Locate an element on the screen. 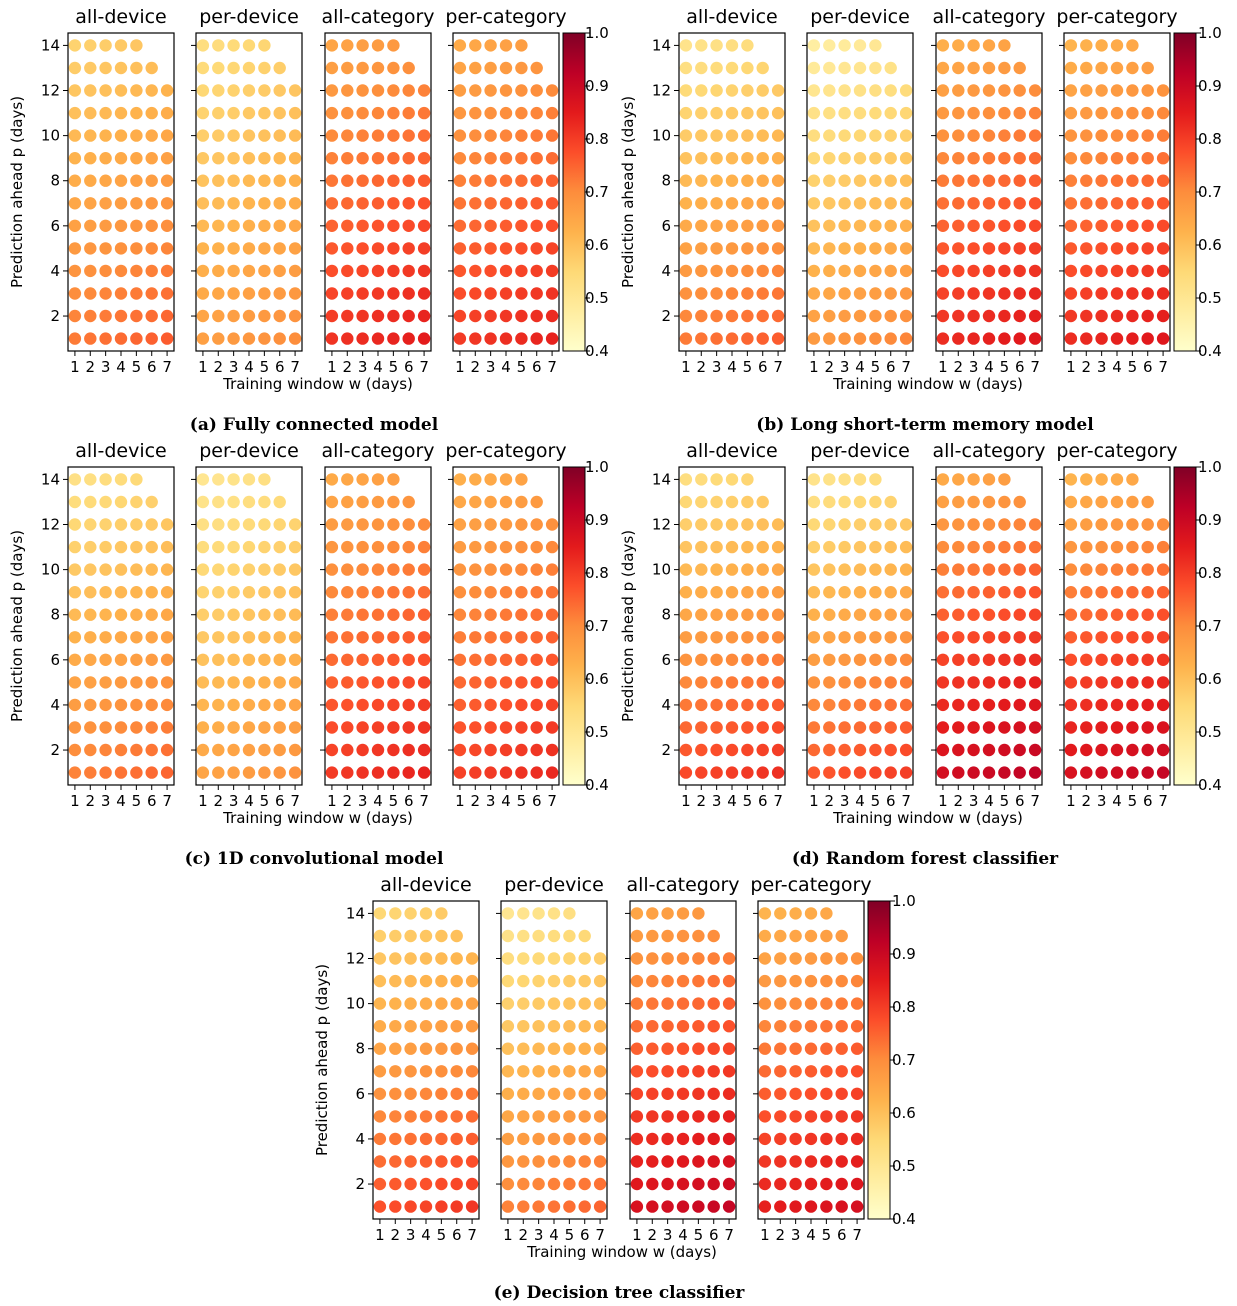 The image size is (1237, 1306). colorbar-gradient is located at coordinates (1185, 626).